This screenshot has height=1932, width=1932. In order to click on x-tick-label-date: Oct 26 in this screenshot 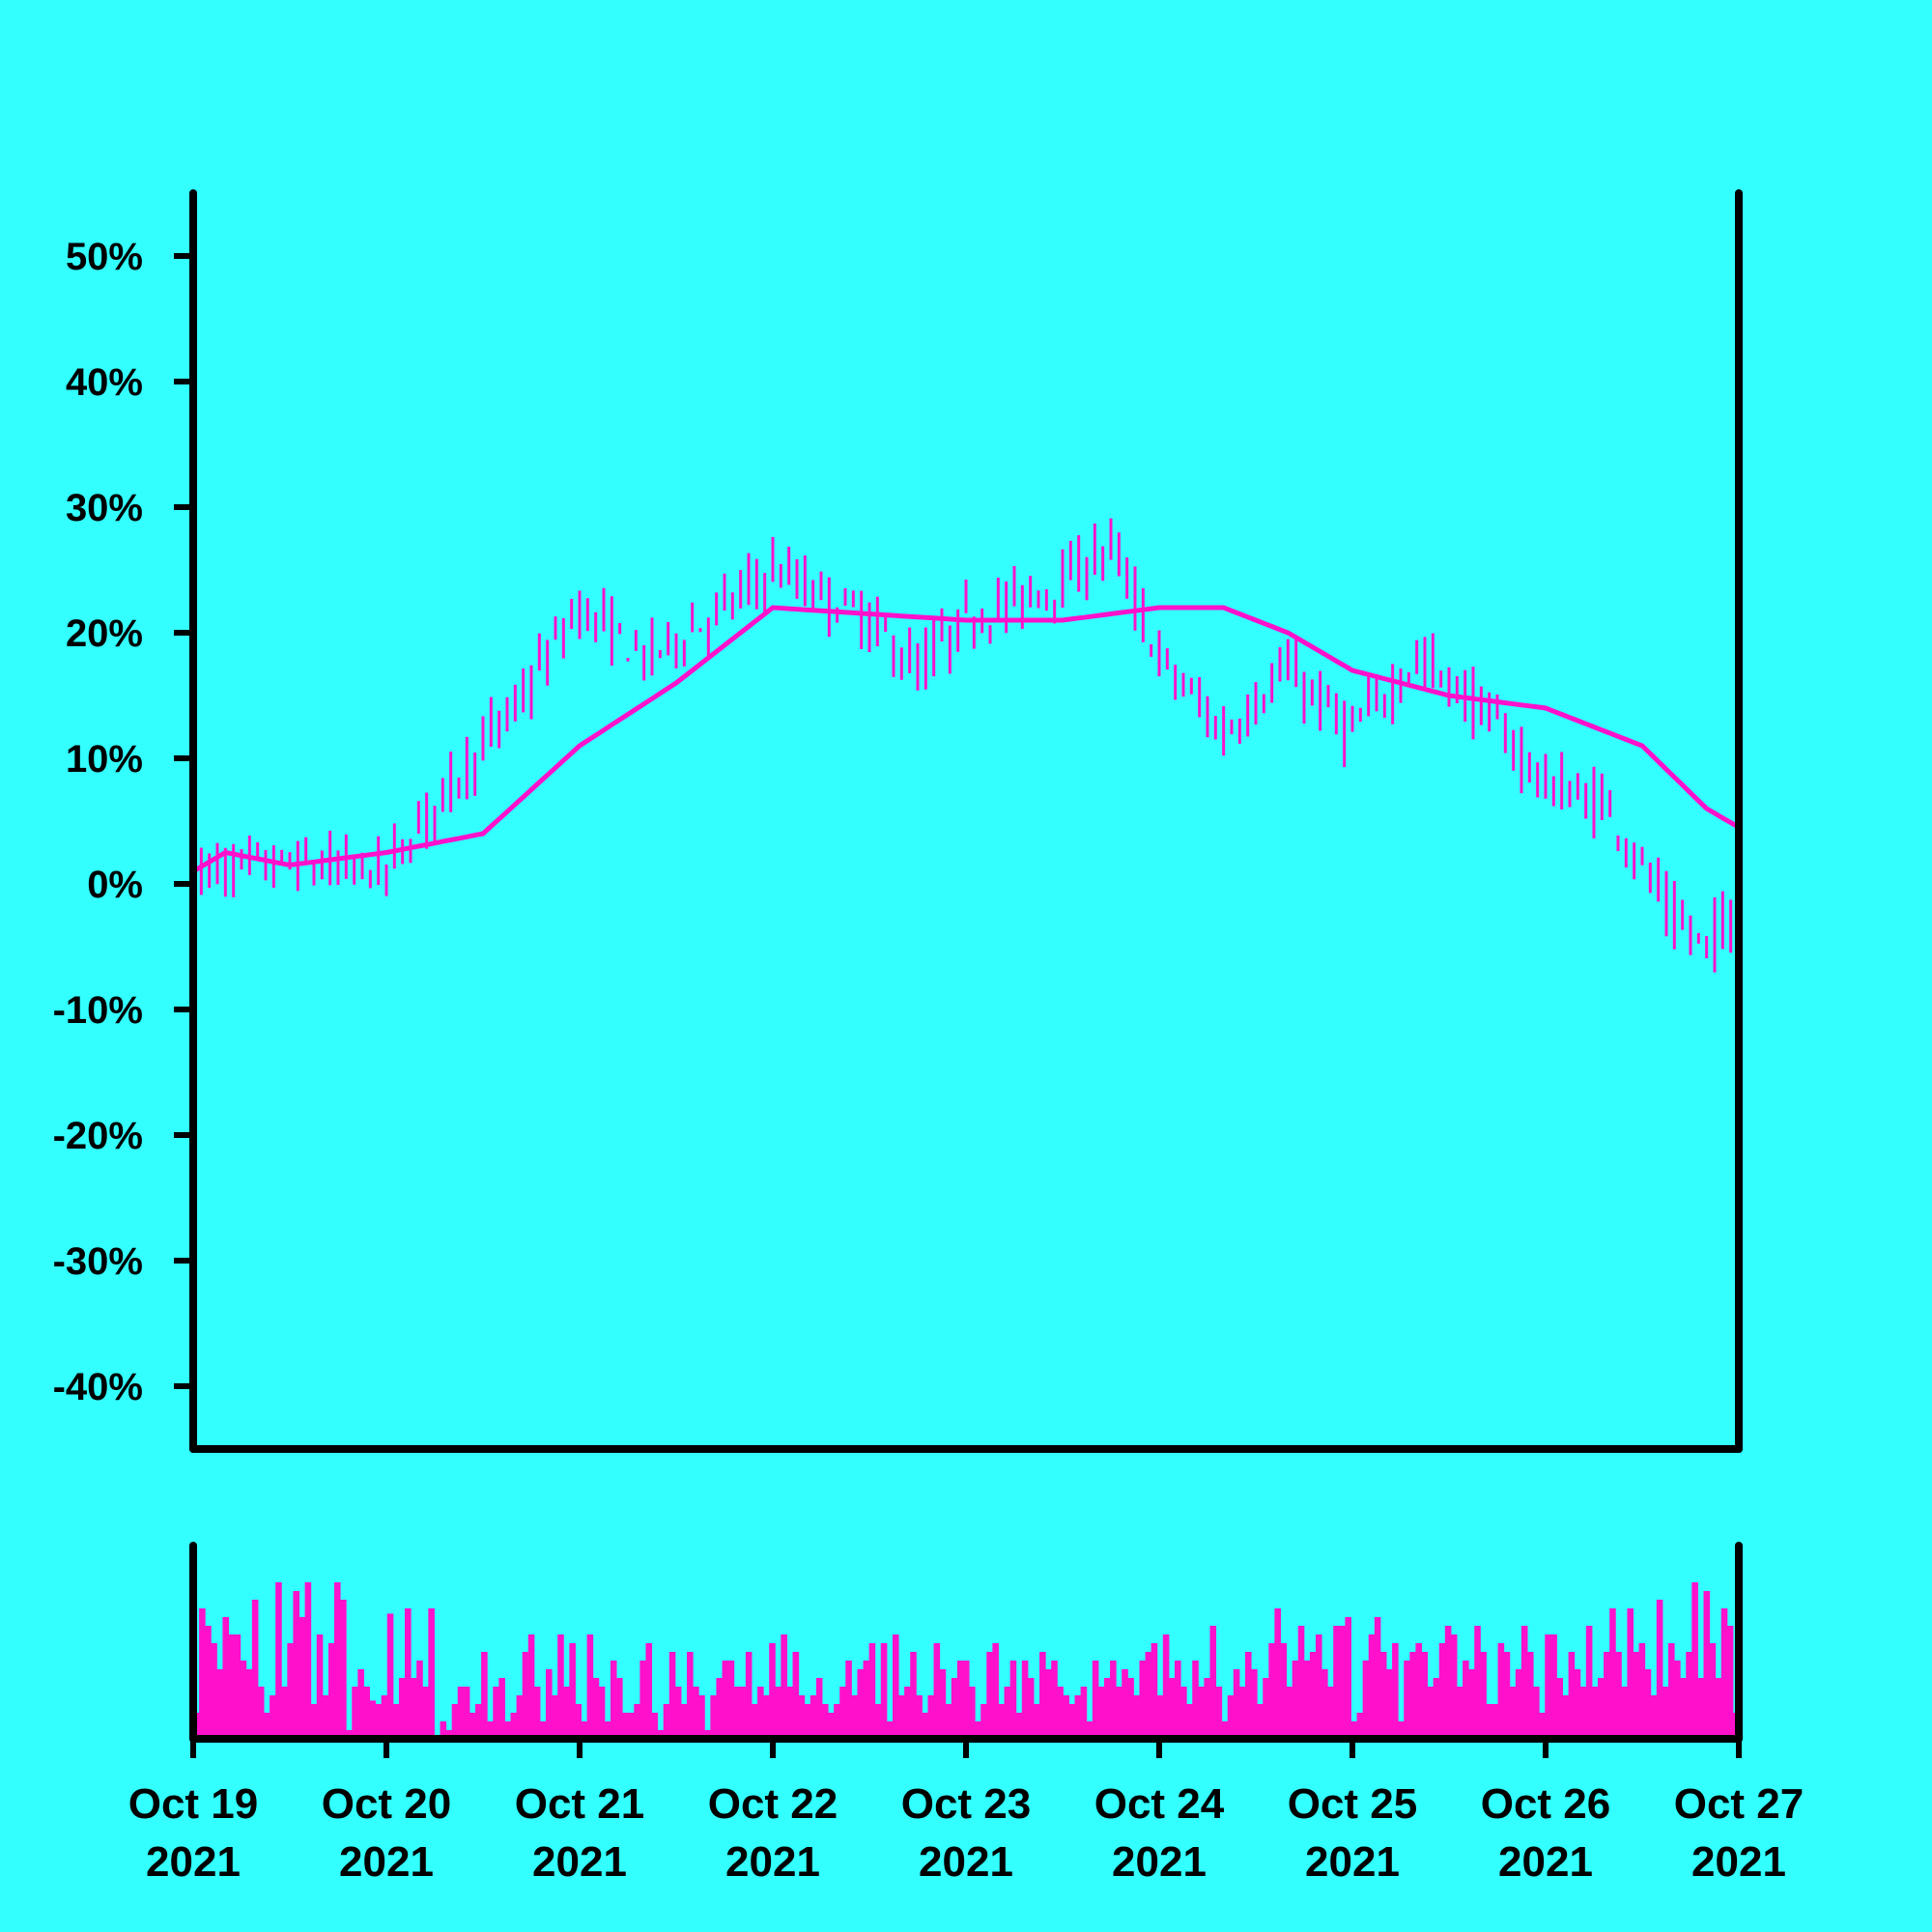, I will do `click(1546, 1804)`.